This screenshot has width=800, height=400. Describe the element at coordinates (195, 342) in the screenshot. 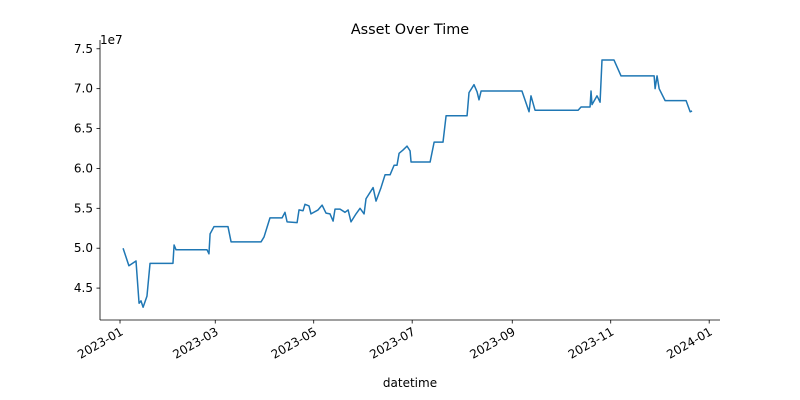

I see `x-tick-label: 2023-03` at that location.